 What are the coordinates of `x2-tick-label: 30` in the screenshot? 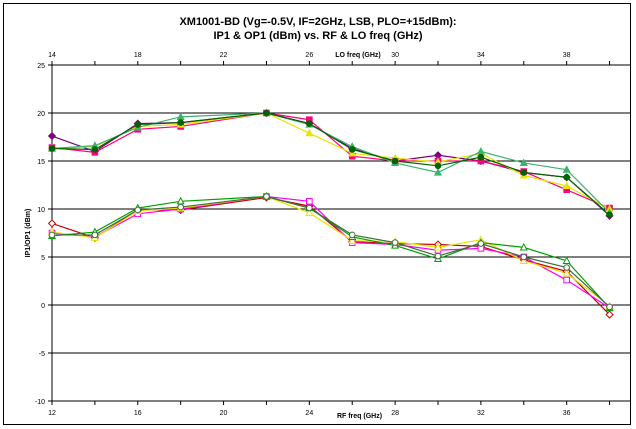 It's located at (395, 55).